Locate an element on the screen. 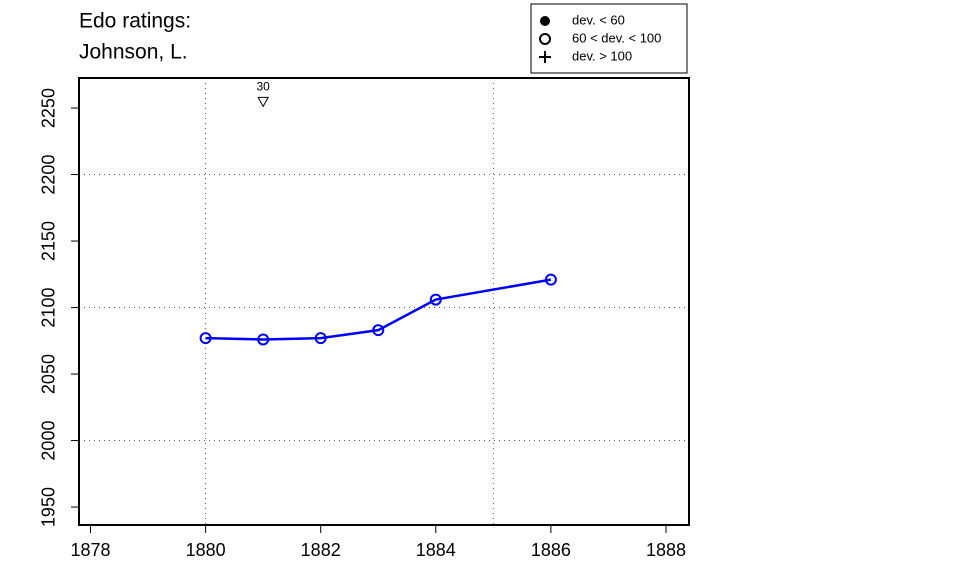 The height and width of the screenshot is (576, 960). y-tick-label: 2000 is located at coordinates (49, 441).